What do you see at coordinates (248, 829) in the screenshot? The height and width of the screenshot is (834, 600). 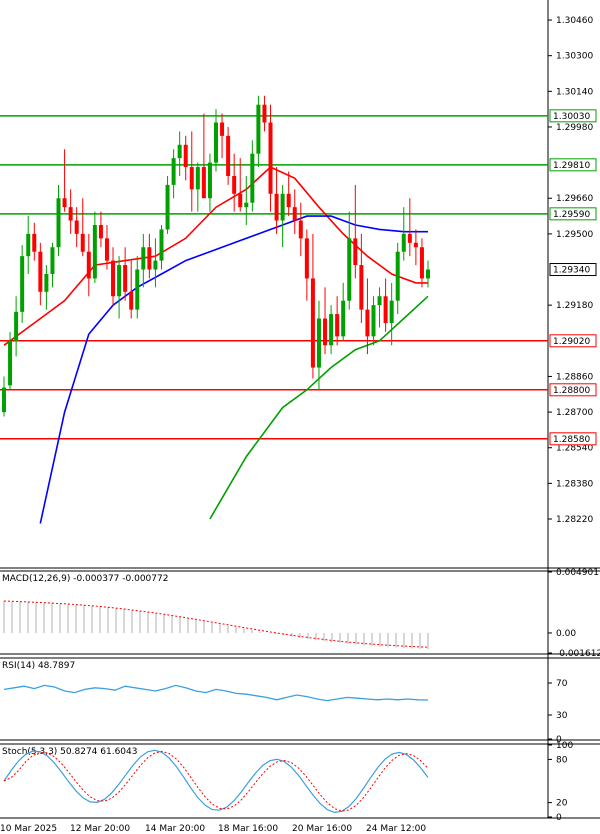 I see `time-axis-label: 18 Mar 16:00` at bounding box center [248, 829].